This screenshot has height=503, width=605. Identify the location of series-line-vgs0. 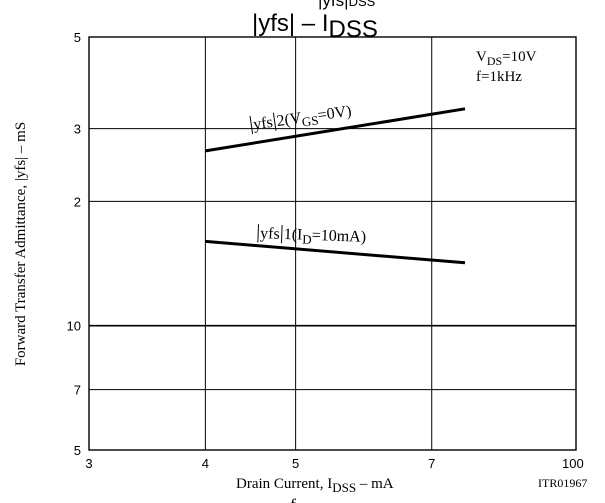
(335, 130).